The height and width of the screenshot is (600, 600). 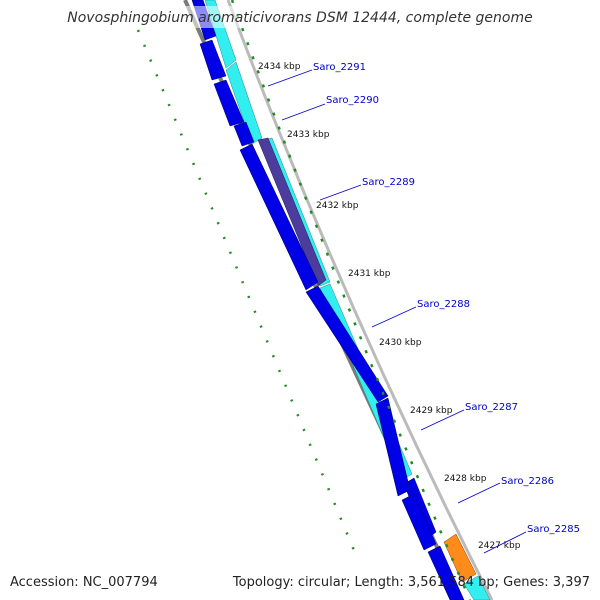 What do you see at coordinates (431, 411) in the screenshot?
I see `kbp-tick-label: 2429 kbp` at bounding box center [431, 411].